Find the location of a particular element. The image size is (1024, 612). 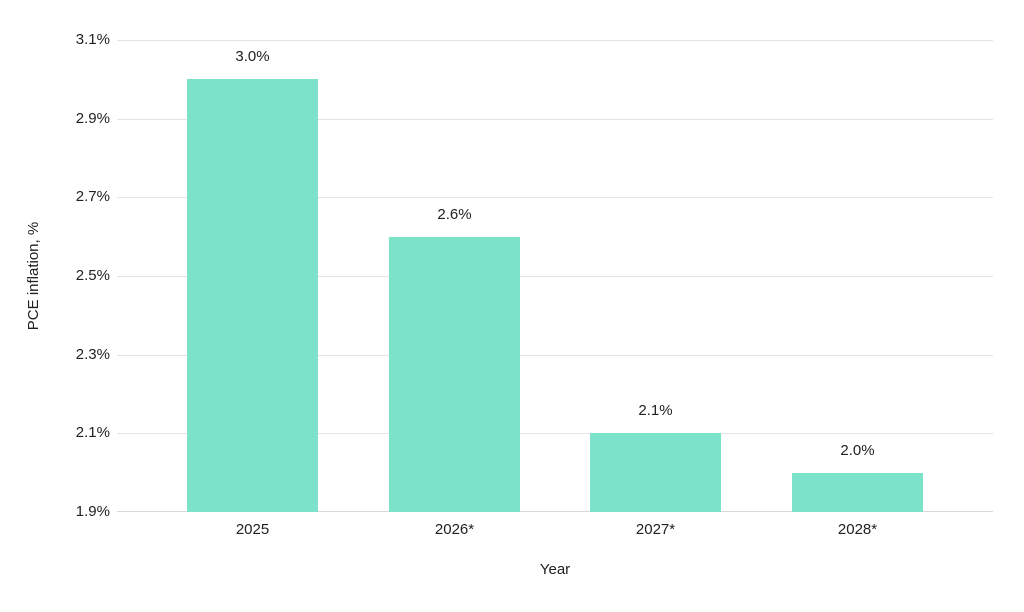

y-tick-label: 1.9% is located at coordinates (92, 511).